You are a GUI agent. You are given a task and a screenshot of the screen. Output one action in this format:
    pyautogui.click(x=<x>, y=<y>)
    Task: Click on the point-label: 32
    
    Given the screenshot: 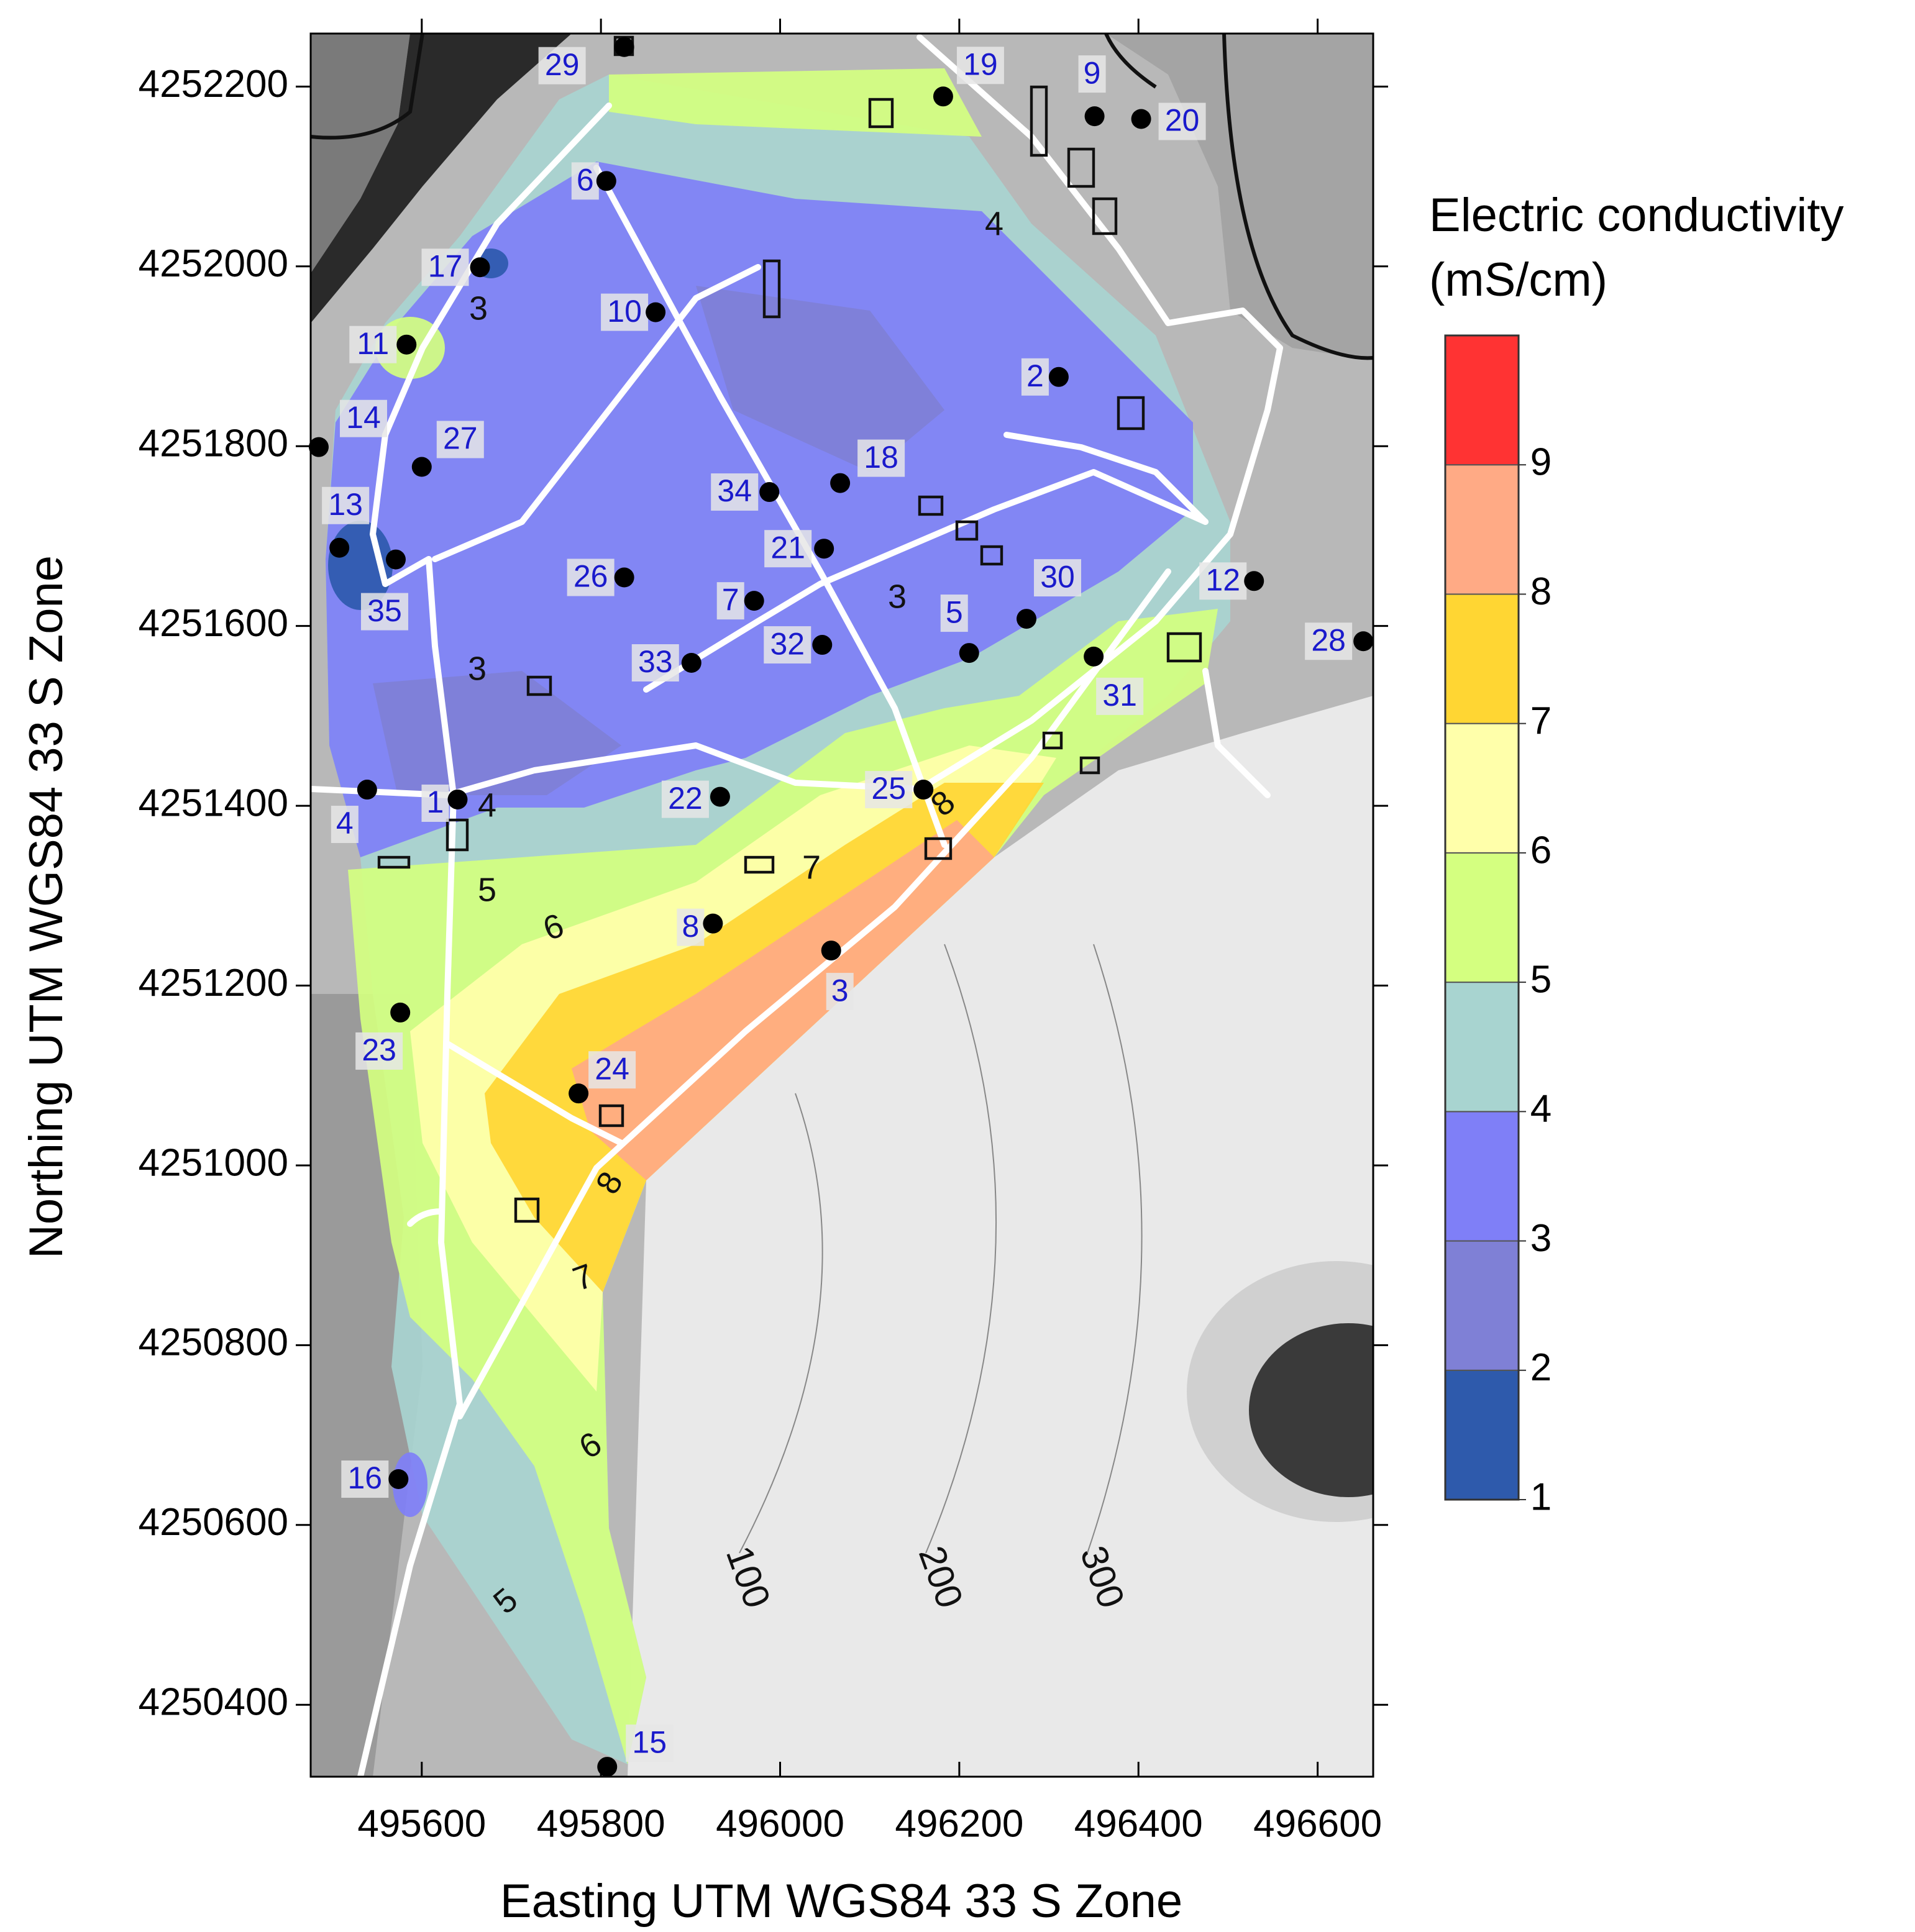 What is the action you would take?
    pyautogui.click(x=788, y=643)
    